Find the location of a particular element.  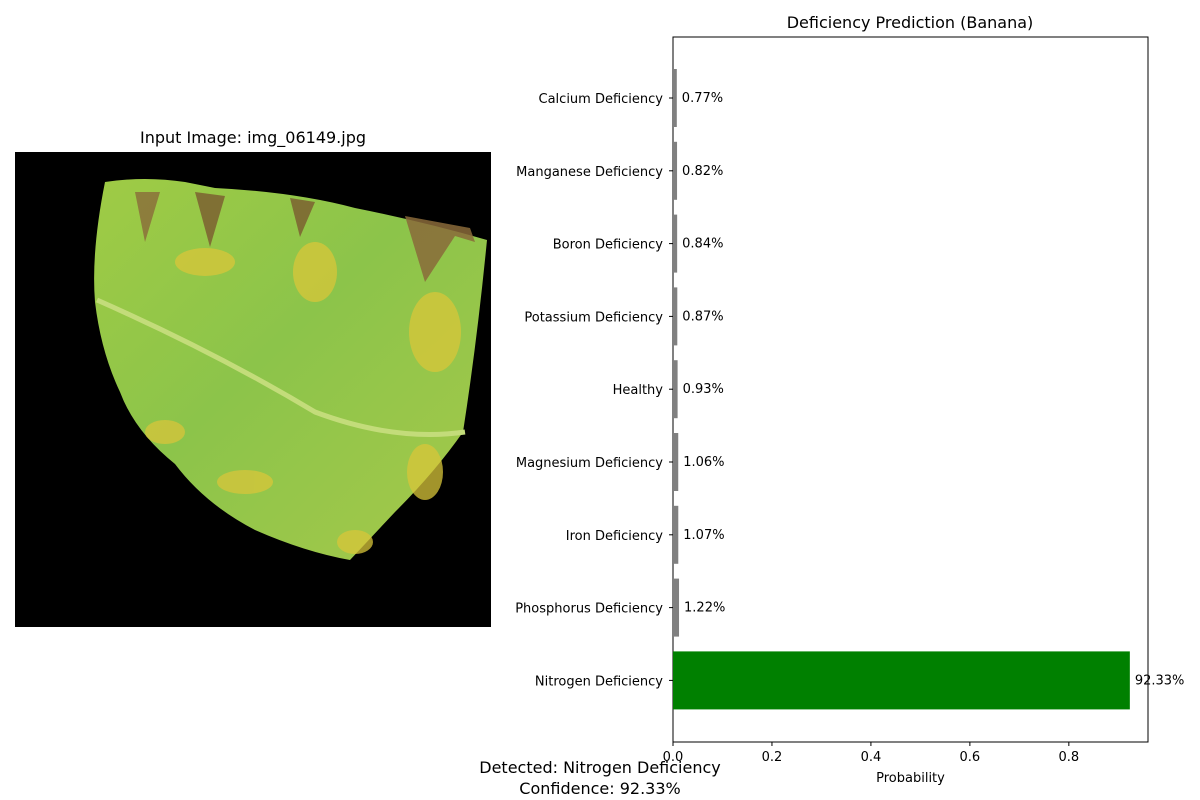

x-tick-label: 0.0 is located at coordinates (673, 757).